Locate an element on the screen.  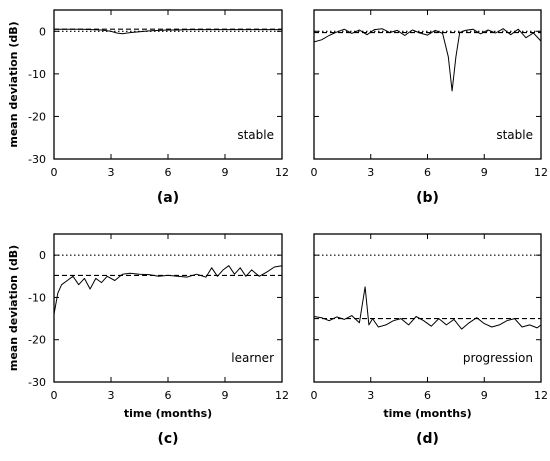
annotation-label: progression is located at coordinates (498, 358).